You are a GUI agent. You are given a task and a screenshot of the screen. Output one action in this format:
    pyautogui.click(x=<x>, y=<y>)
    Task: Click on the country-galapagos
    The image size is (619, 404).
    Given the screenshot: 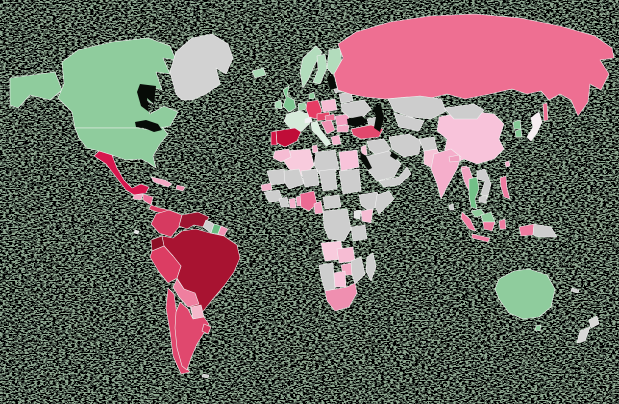 What is the action you would take?
    pyautogui.click(x=136, y=232)
    